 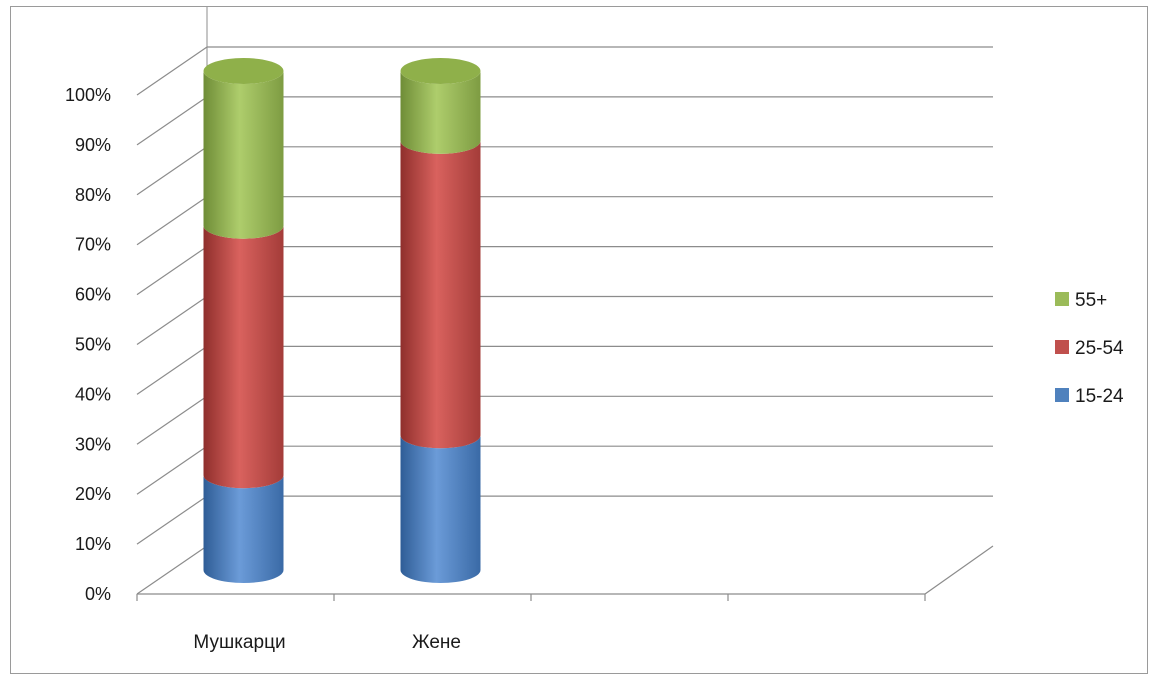 I want to click on y-tick-label: 90%, so click(x=93, y=145).